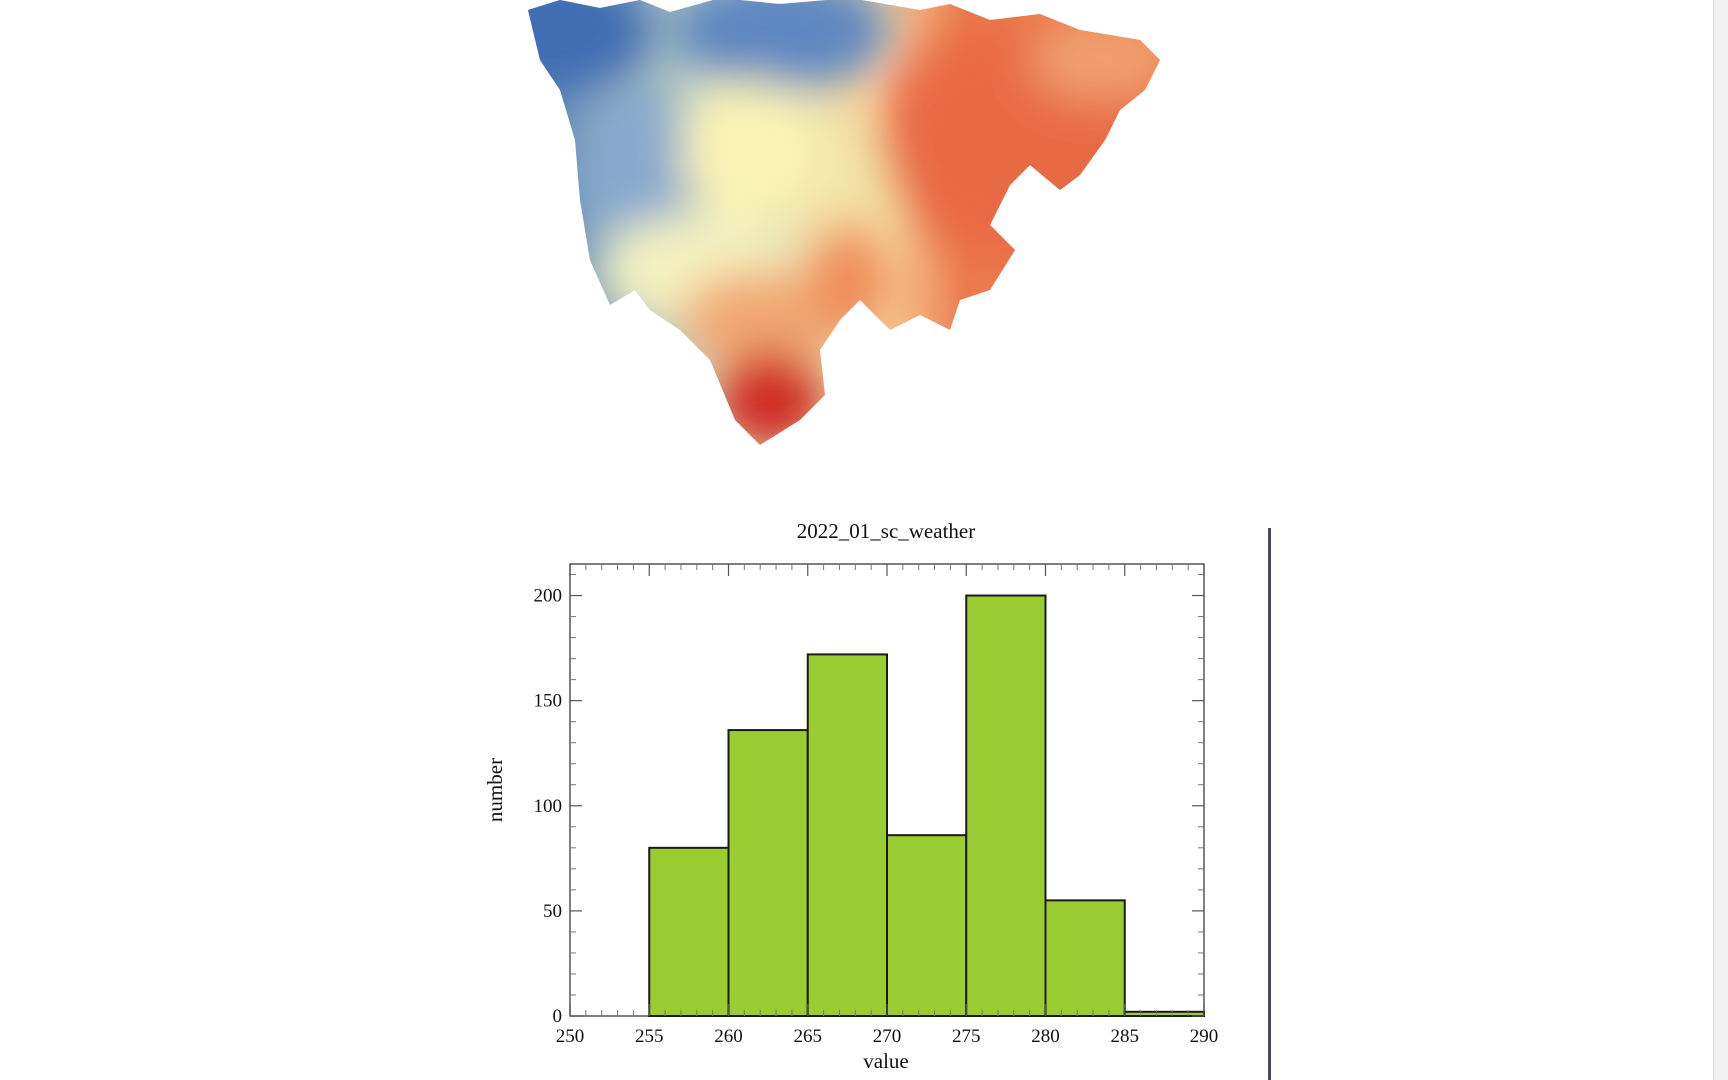 The image size is (1728, 1080). Describe the element at coordinates (495, 790) in the screenshot. I see `y-axis-label: number` at that location.